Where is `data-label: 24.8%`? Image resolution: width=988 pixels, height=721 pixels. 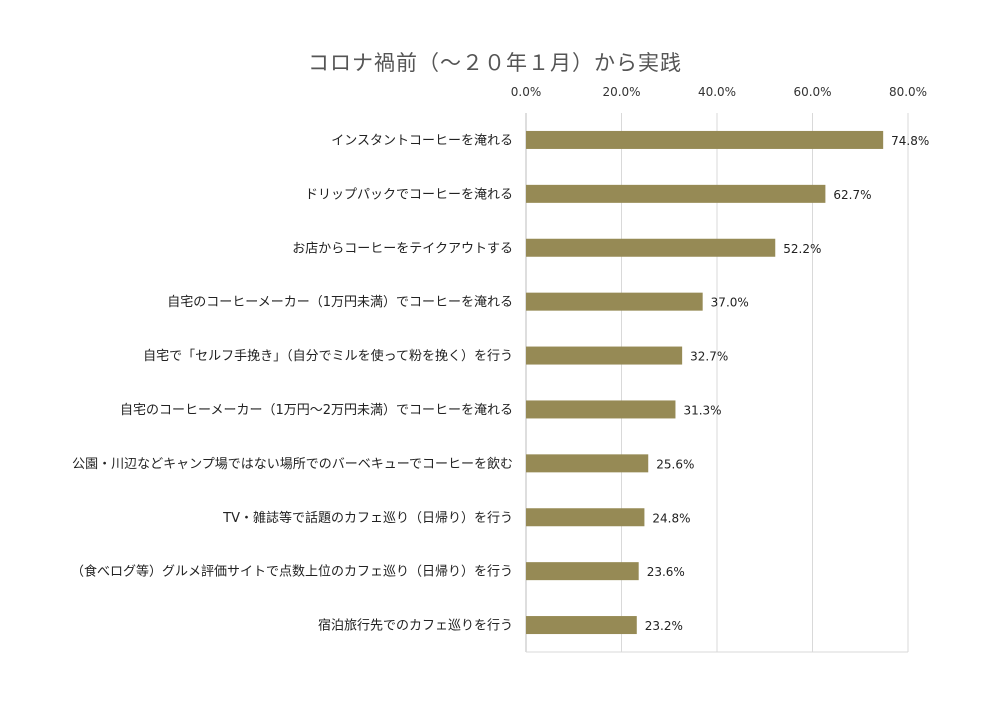
data-label: 24.8% is located at coordinates (671, 518).